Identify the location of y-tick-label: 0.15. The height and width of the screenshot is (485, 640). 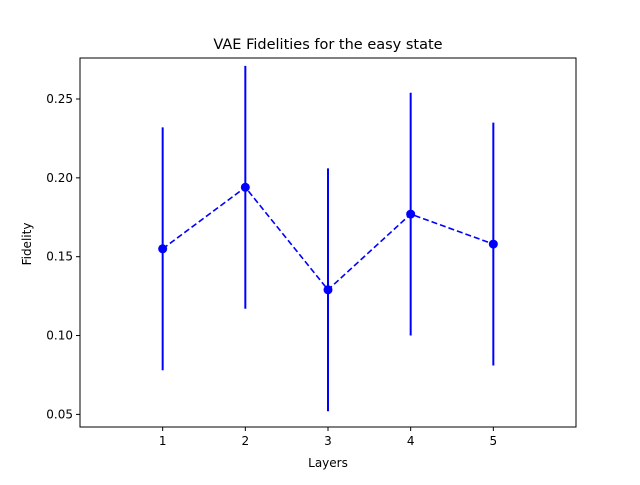
(59, 257).